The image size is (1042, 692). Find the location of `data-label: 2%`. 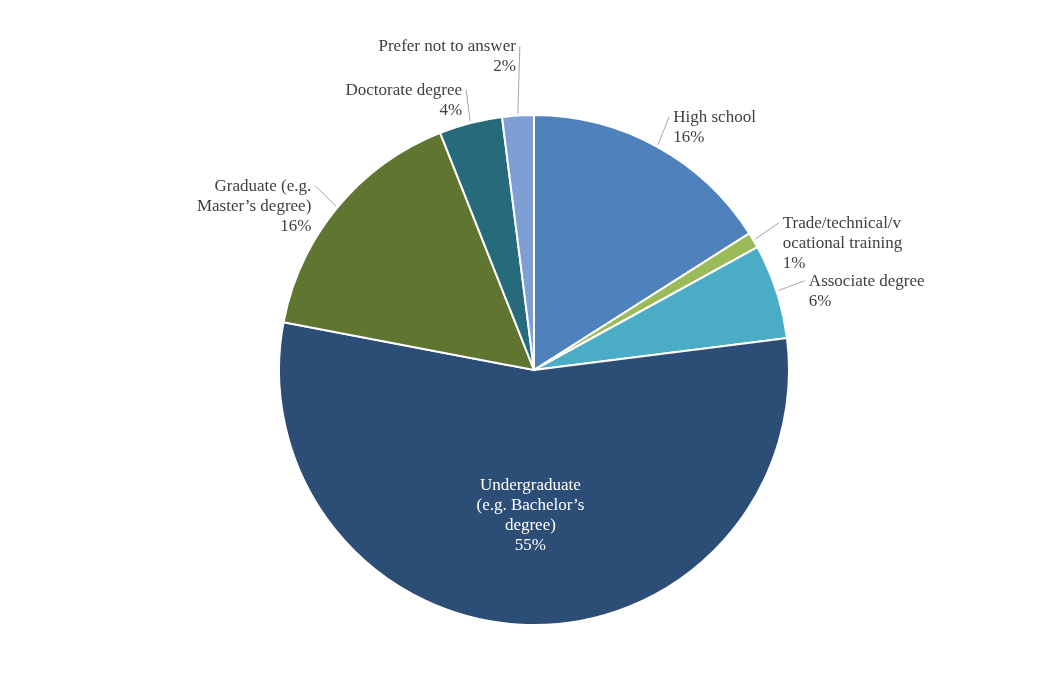

data-label: 2% is located at coordinates (504, 66).